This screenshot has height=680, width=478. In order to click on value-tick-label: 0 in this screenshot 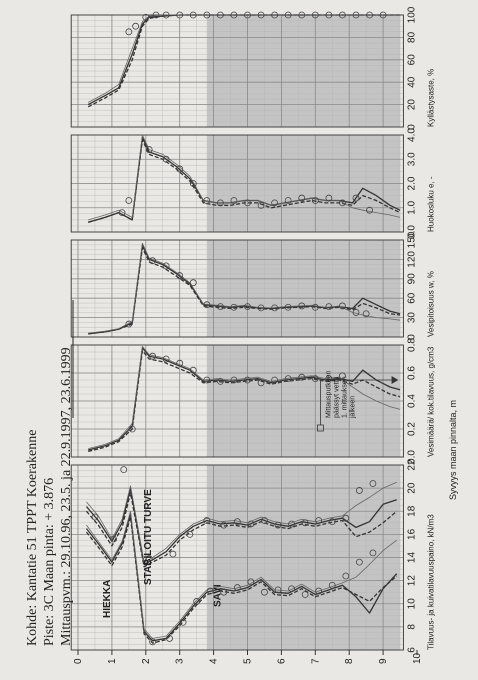, I will do `click(411, 337)`.